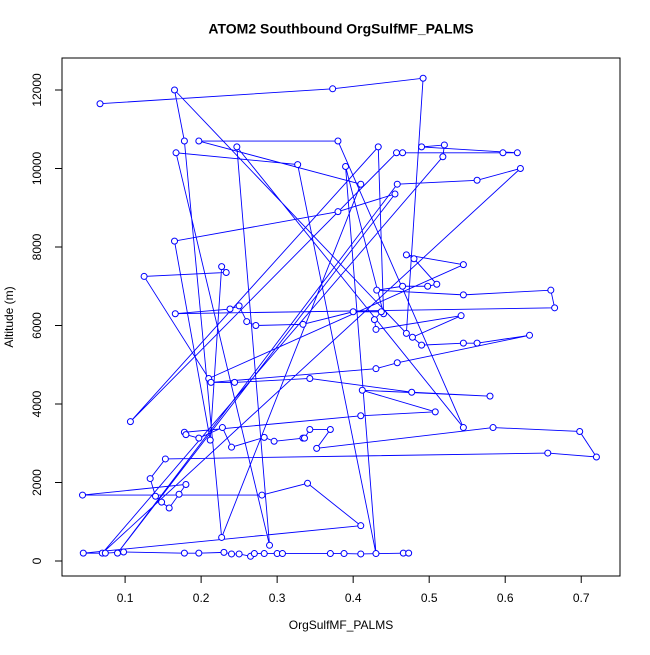 This screenshot has height=655, width=650. I want to click on x-axis-label: OrgSulfMF_PALMS, so click(341, 625).